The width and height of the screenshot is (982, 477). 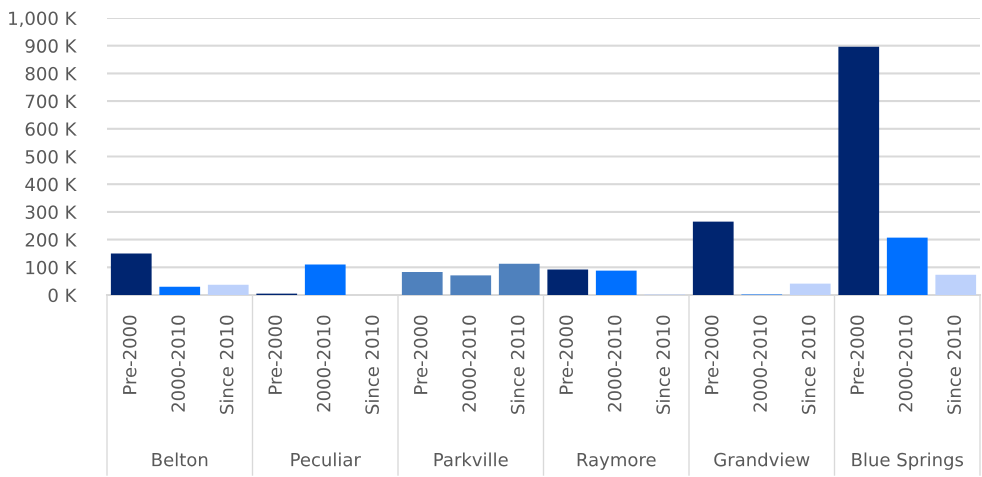 I want to click on y-tick-label: 500 K, so click(x=51, y=157).